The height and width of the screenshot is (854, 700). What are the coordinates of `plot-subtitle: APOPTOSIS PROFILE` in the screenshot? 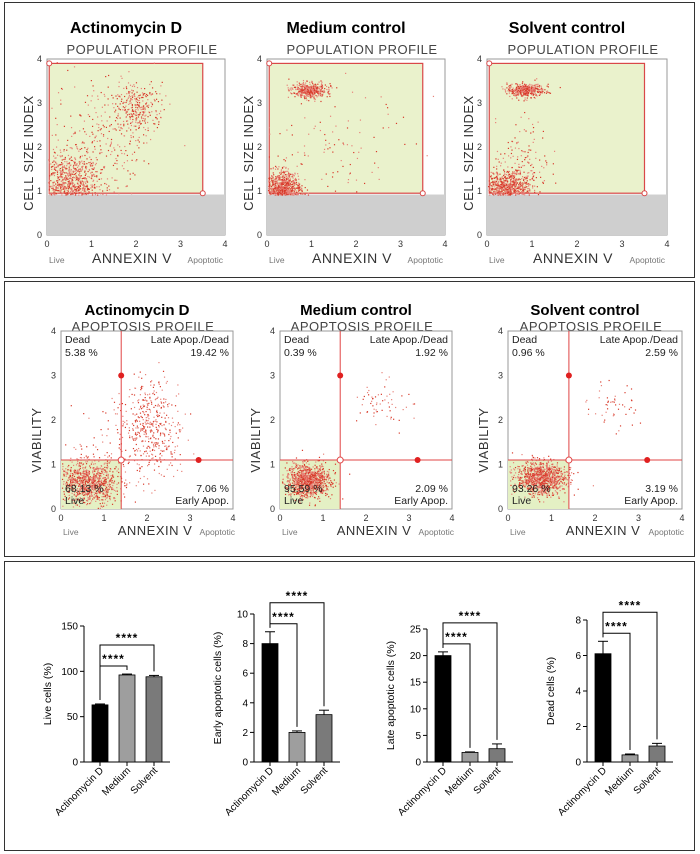 It's located at (143, 326).